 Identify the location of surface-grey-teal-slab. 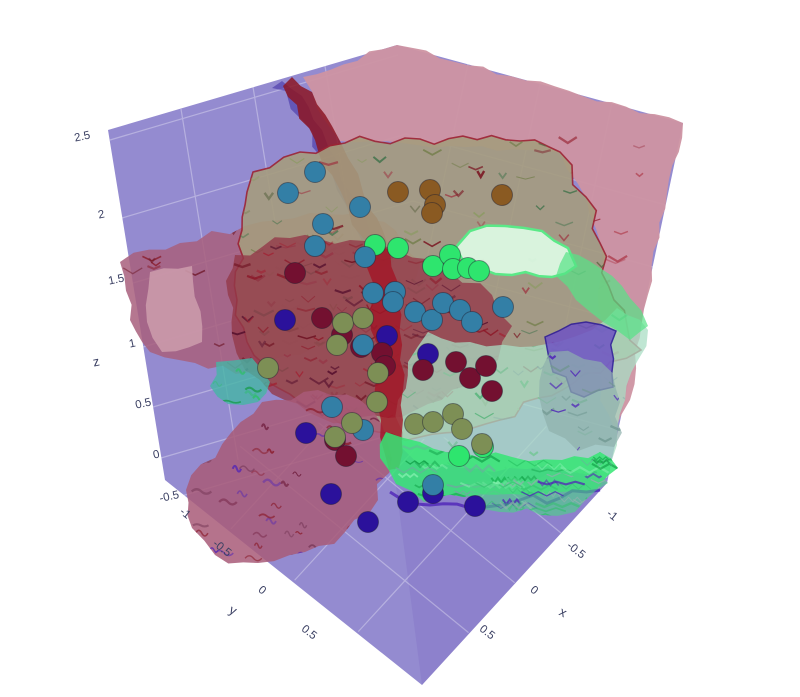
(580, 400).